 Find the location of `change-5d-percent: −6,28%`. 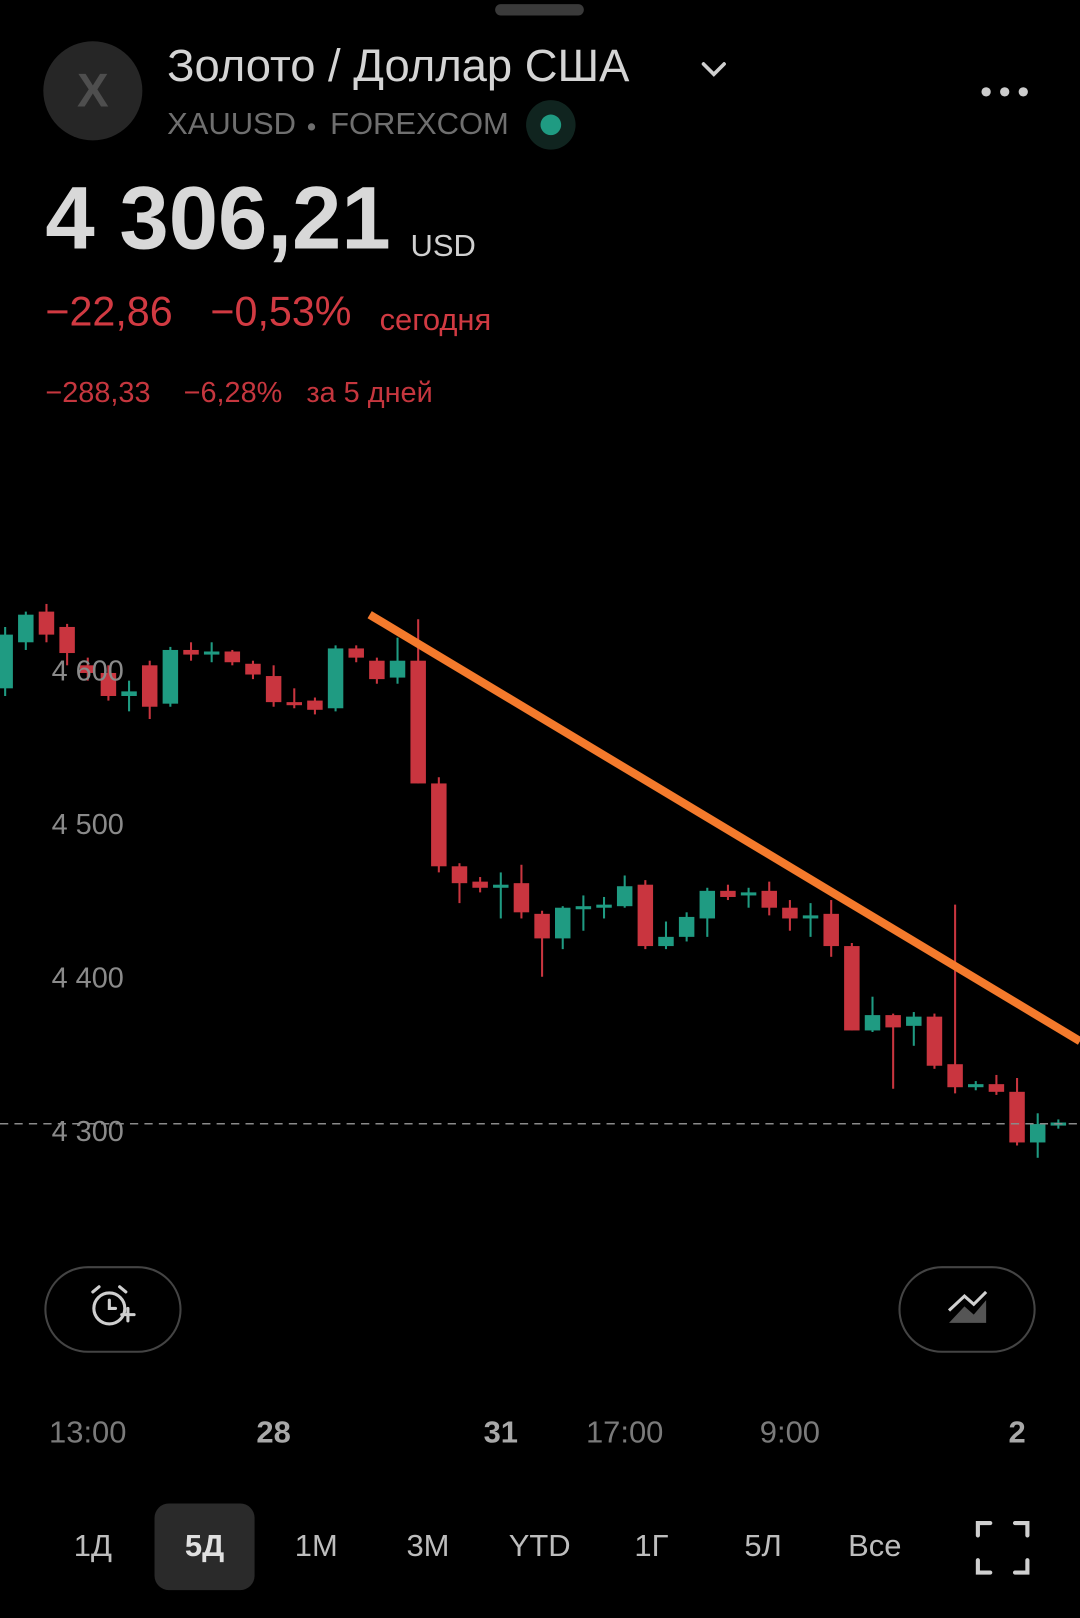

change-5d-percent: −6,28% is located at coordinates (233, 393).